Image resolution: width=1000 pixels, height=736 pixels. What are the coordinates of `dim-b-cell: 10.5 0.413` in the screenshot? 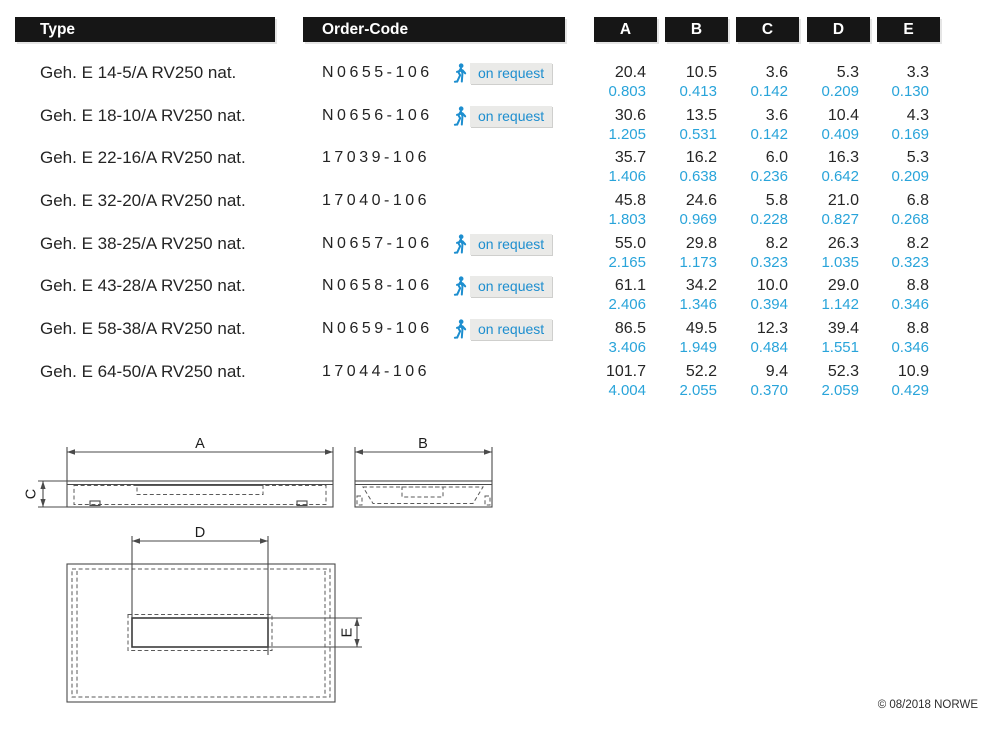 It's located at (696, 78).